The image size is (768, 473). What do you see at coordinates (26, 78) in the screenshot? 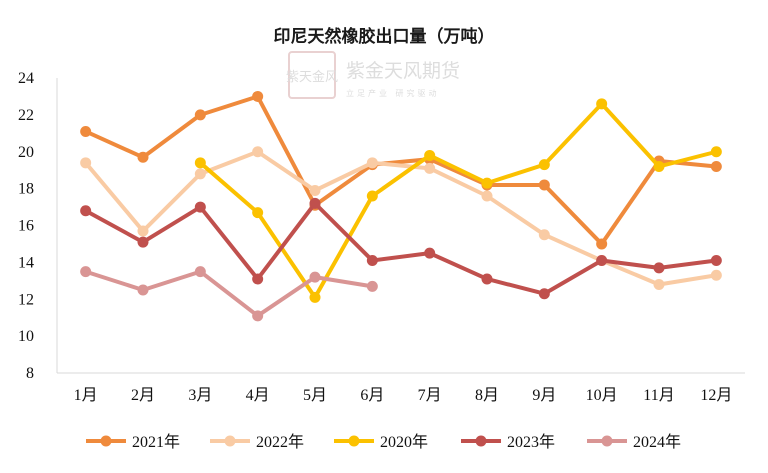
I see `y-tick-label: 24` at bounding box center [26, 78].